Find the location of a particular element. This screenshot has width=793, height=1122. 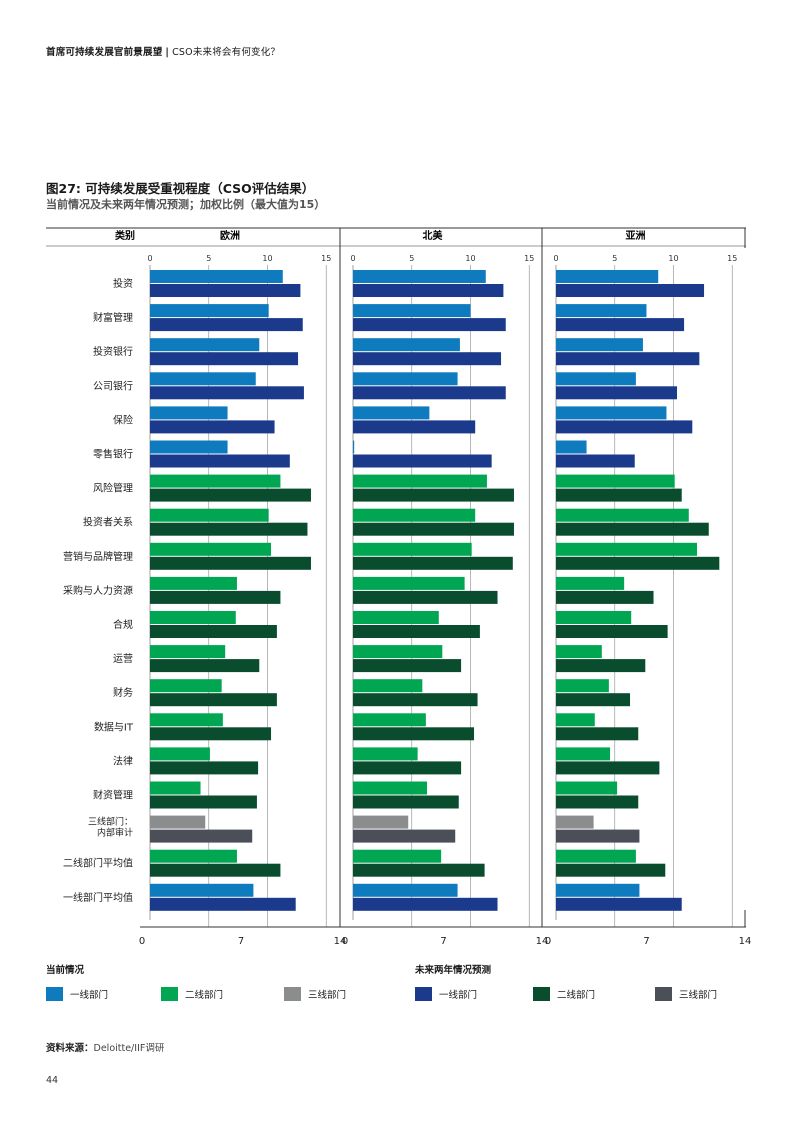

legend-item-future-line3: 三线部门 is located at coordinates (686, 994).